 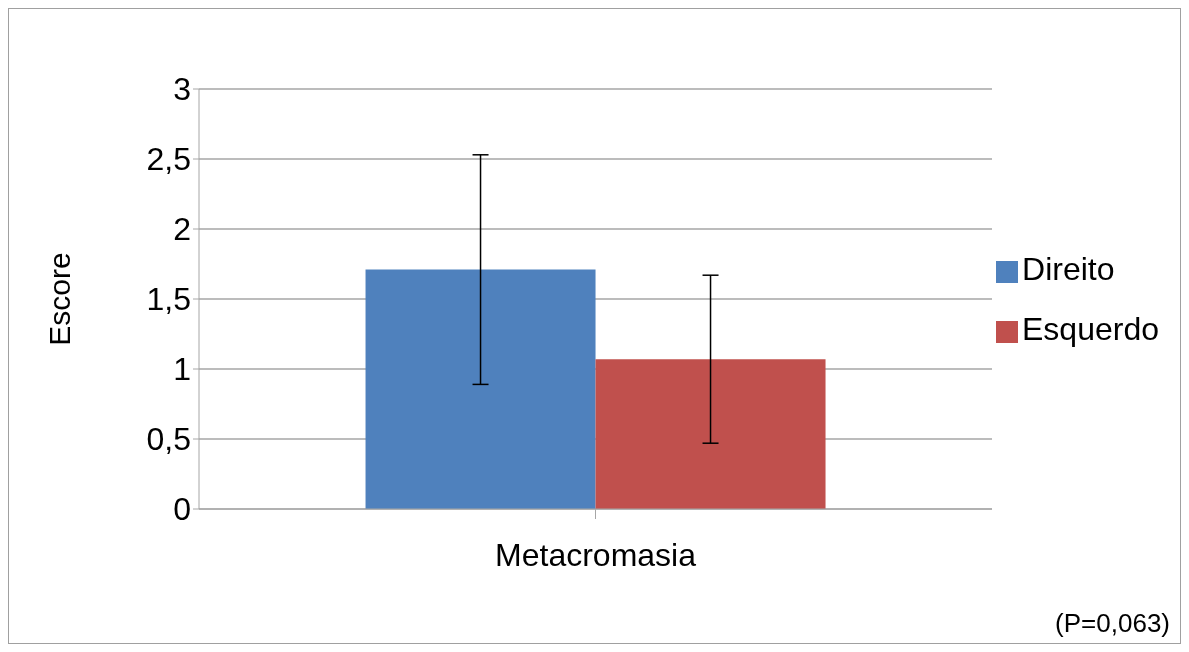 I want to click on legend-label: Esquerdo, so click(x=1090, y=329).